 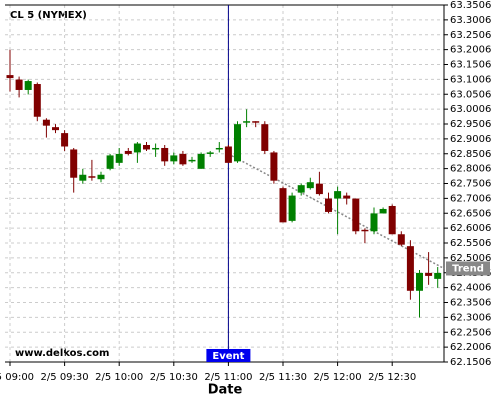 I want to click on y-tick-label: 63.0506, so click(x=470, y=94).